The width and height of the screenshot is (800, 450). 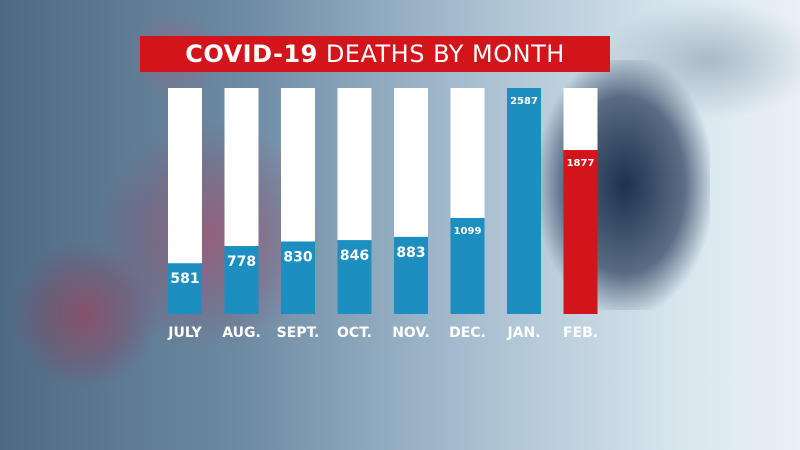 What do you see at coordinates (251, 54) in the screenshot?
I see `title-bold: COVID-19` at bounding box center [251, 54].